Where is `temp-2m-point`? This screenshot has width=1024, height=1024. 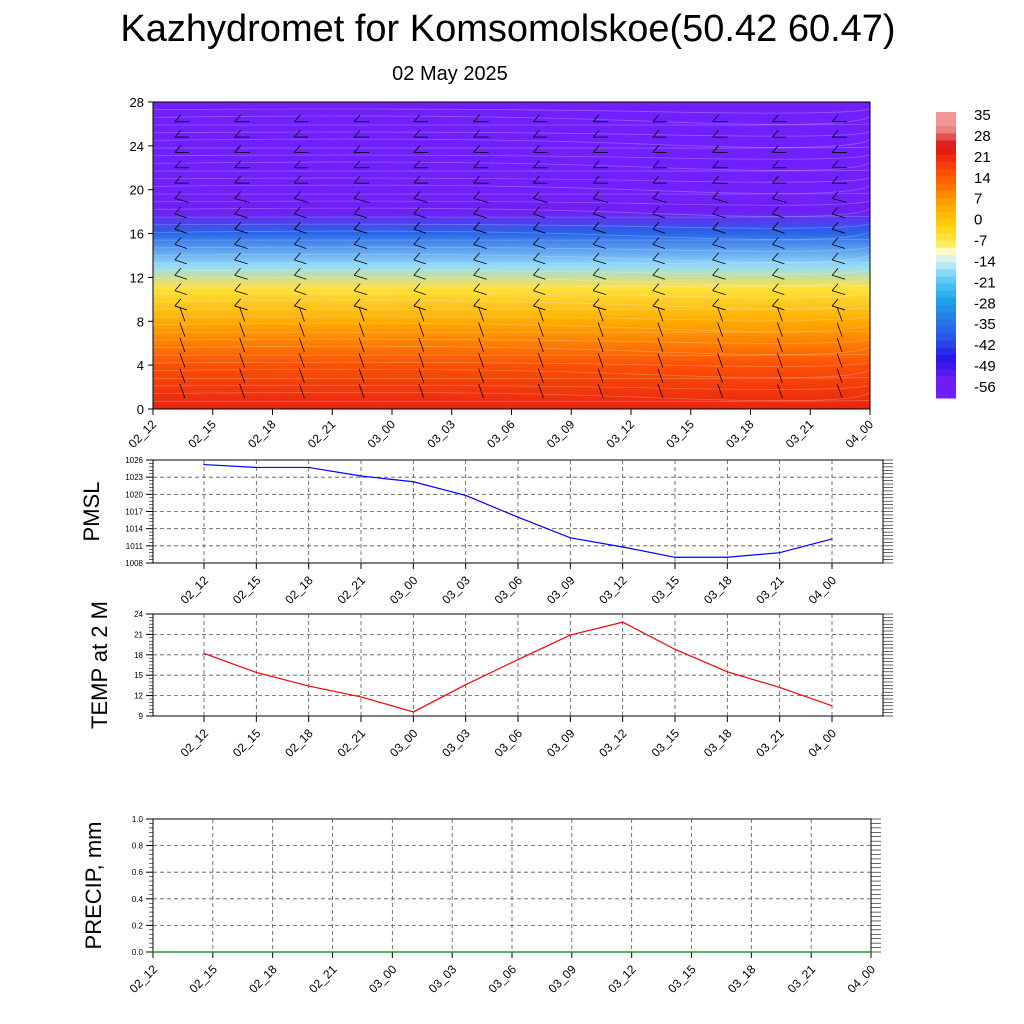
temp-2m-point is located at coordinates (780, 687).